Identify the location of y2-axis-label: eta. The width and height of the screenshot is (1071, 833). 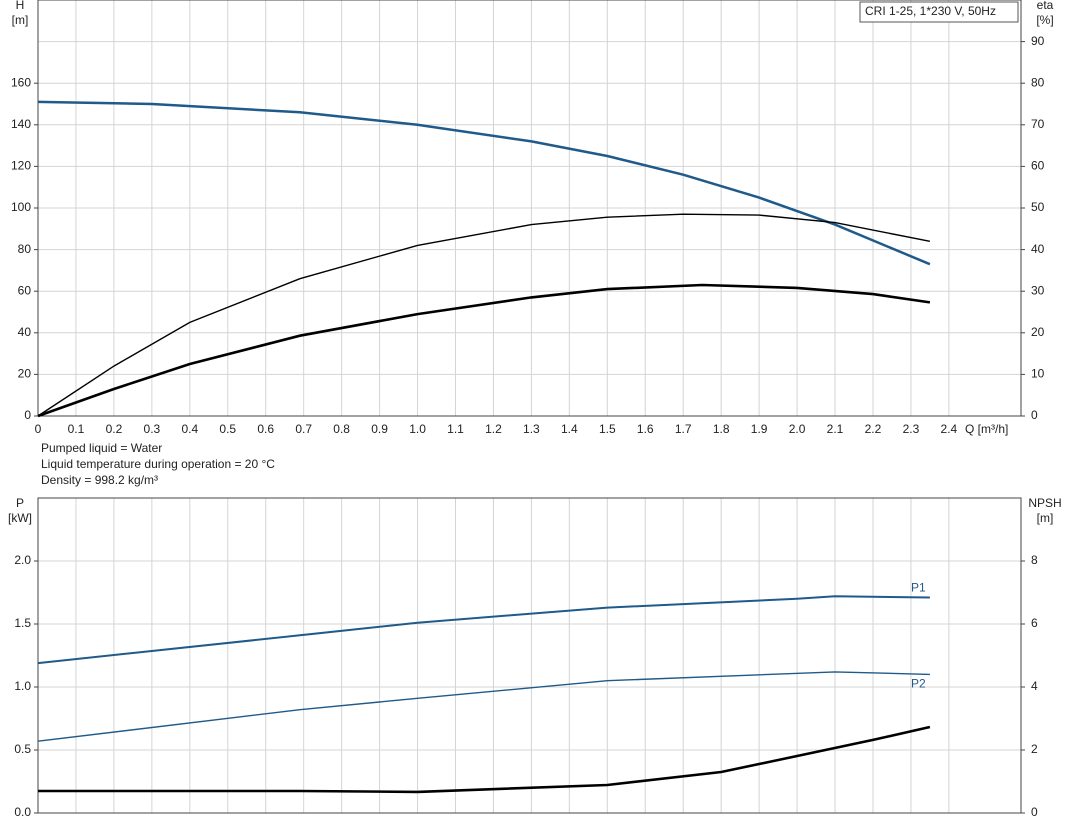
(1045, 6).